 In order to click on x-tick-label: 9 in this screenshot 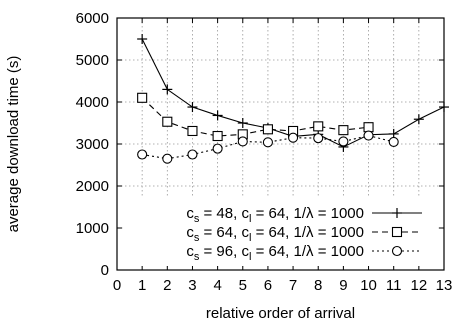, I will do `click(343, 285)`.